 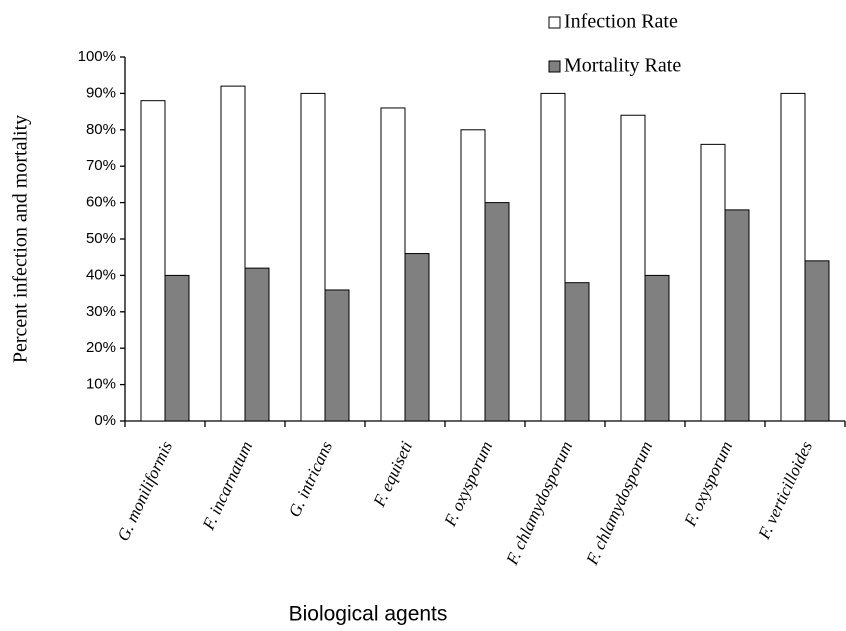 What do you see at coordinates (621, 22) in the screenshot?
I see `legend-label: Infection Rate` at bounding box center [621, 22].